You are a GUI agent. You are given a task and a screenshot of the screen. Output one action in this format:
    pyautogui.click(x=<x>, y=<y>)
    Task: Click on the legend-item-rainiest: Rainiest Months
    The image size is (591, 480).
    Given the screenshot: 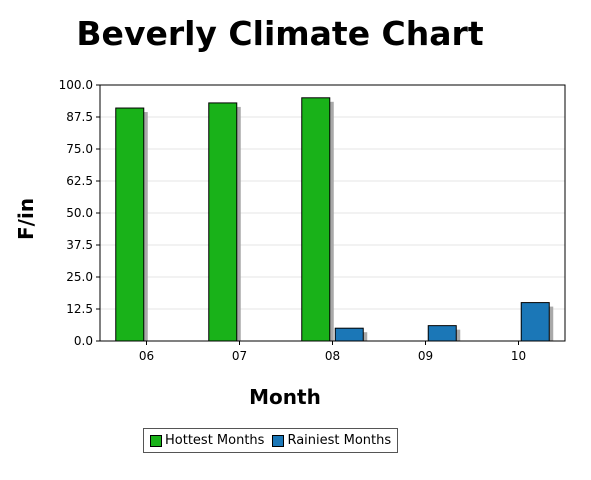 What is the action you would take?
    pyautogui.click(x=331, y=440)
    